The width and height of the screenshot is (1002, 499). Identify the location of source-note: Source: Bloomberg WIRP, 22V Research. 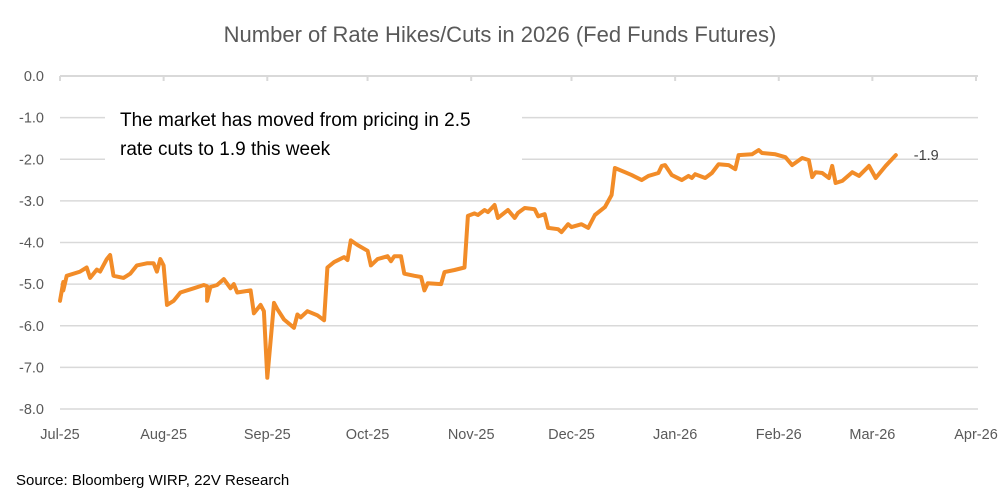
(152, 480).